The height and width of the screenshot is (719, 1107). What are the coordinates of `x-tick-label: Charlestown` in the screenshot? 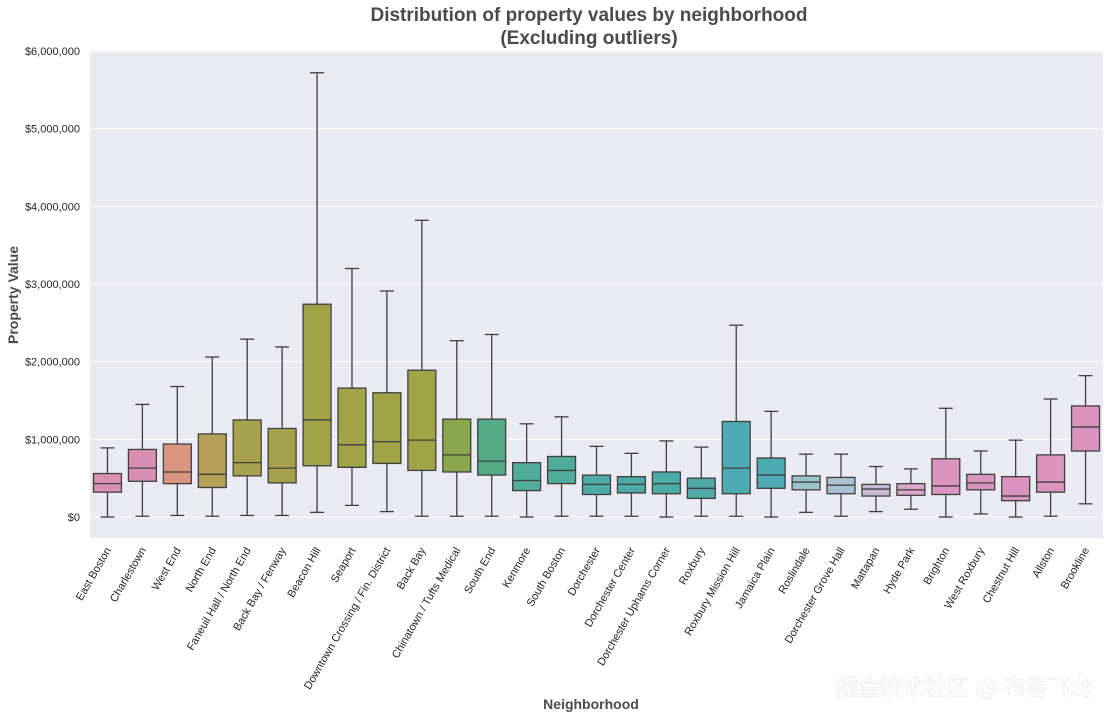 It's located at (128, 575).